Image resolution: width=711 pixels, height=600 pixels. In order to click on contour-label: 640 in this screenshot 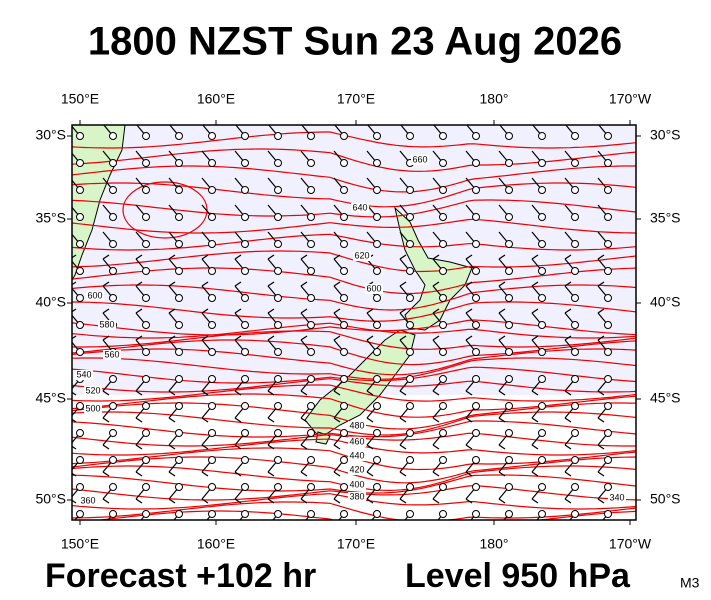, I will do `click(359, 207)`.